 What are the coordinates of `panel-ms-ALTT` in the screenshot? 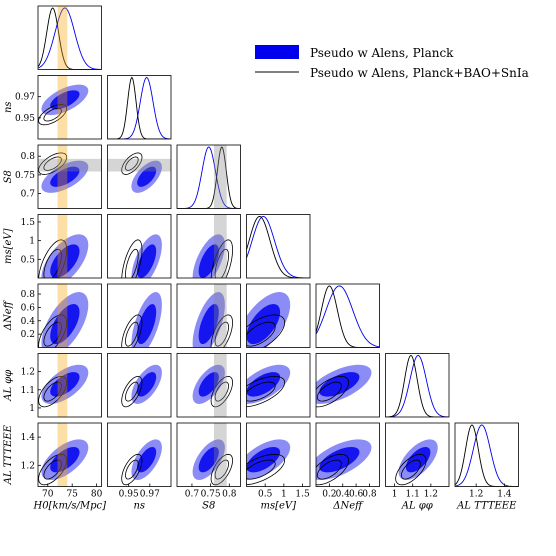 It's located at (268, 462).